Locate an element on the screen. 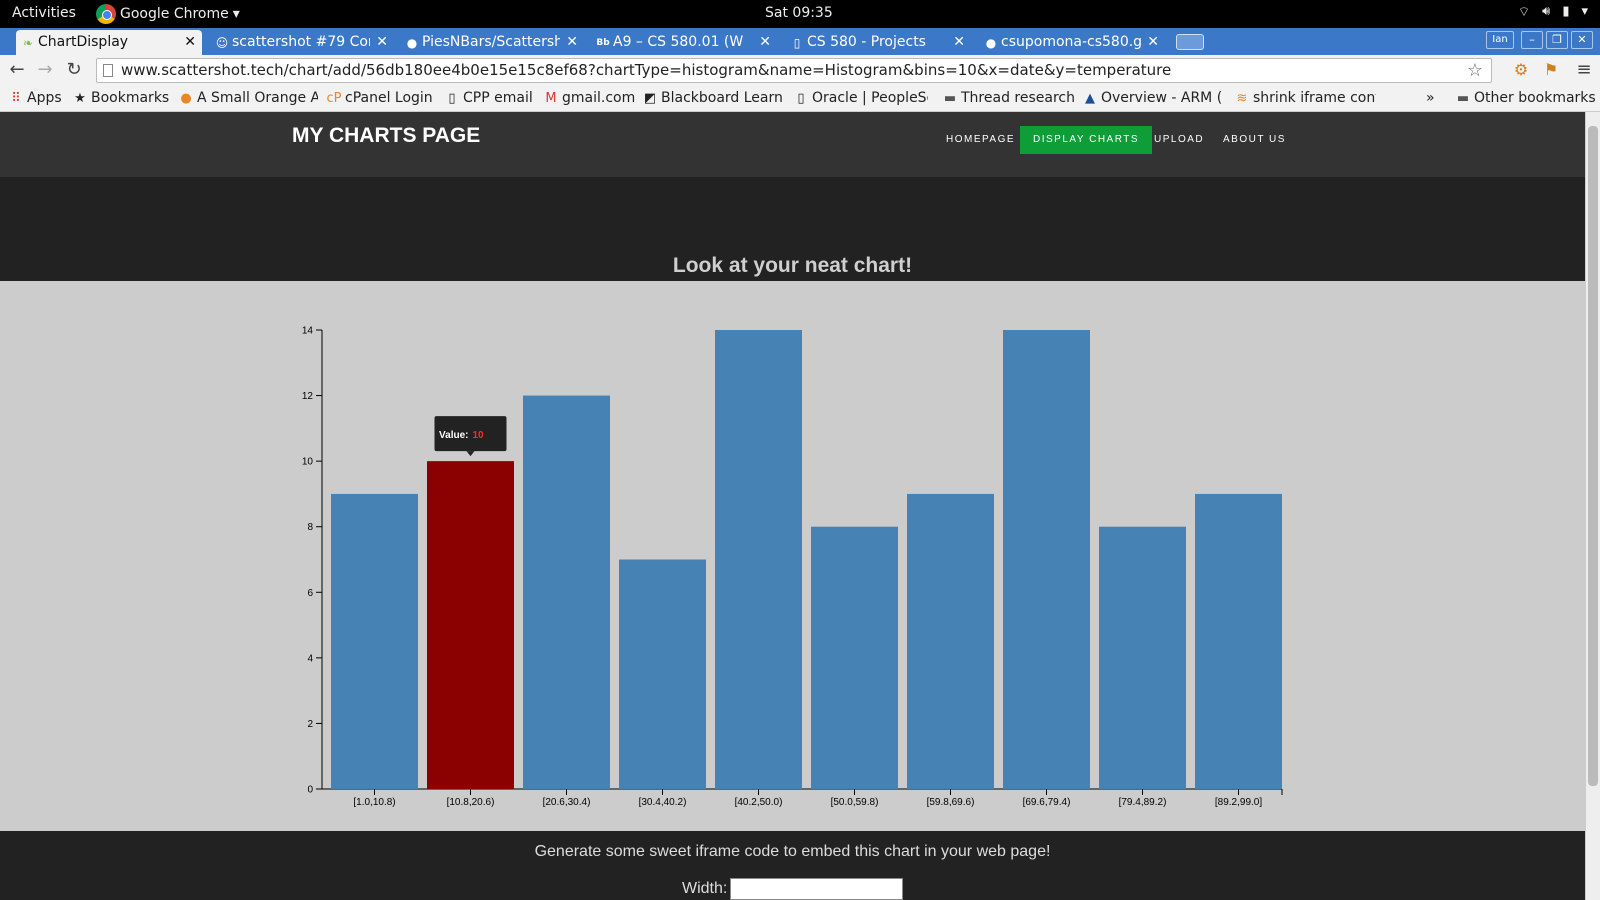 This screenshot has width=1600, height=900. forward-icon: → is located at coordinates (45, 69).